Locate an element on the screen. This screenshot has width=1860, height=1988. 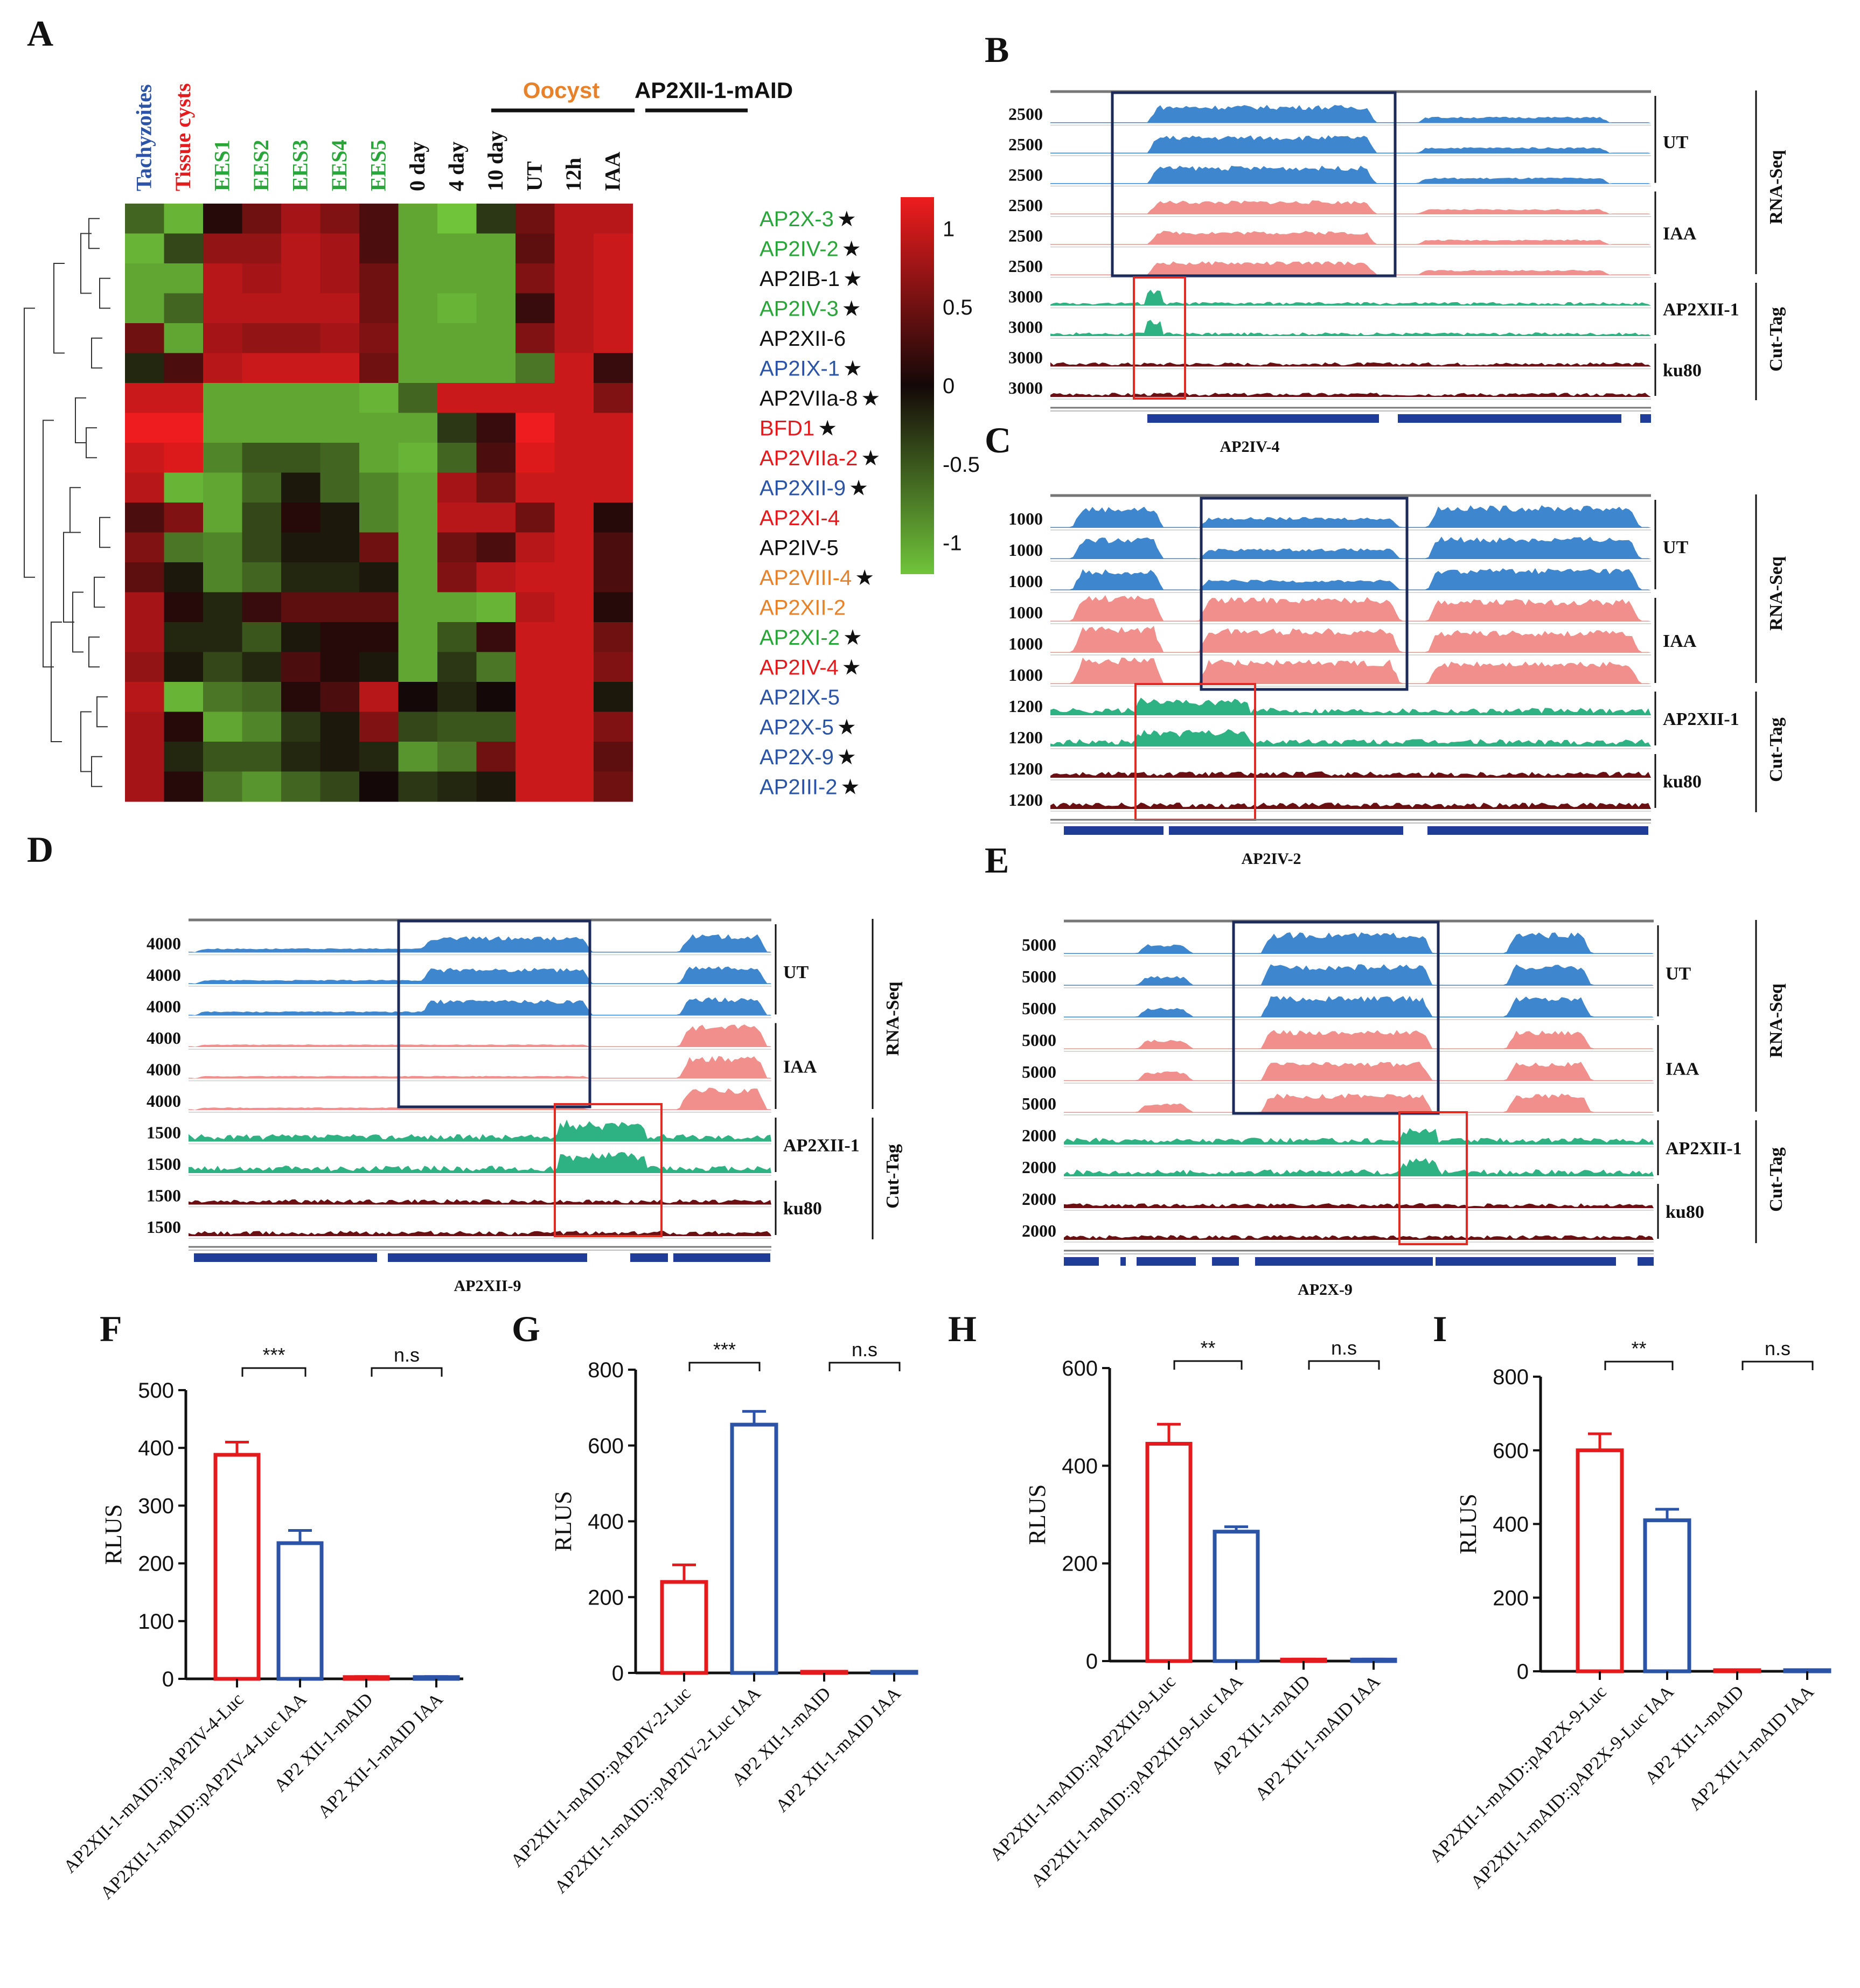
heatmap-row-label: AP2X-5 ★ is located at coordinates (808, 727).